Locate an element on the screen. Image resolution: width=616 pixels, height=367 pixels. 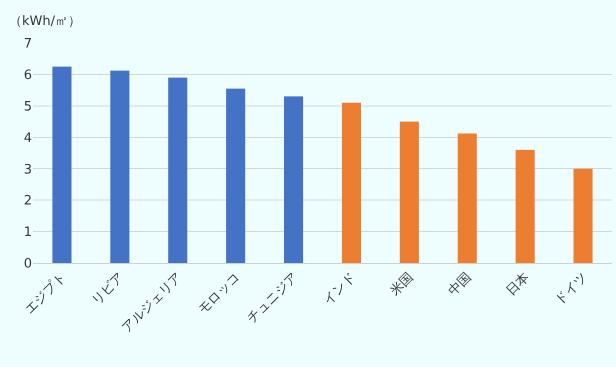
x-tick-label: 中国 is located at coordinates (460, 284).